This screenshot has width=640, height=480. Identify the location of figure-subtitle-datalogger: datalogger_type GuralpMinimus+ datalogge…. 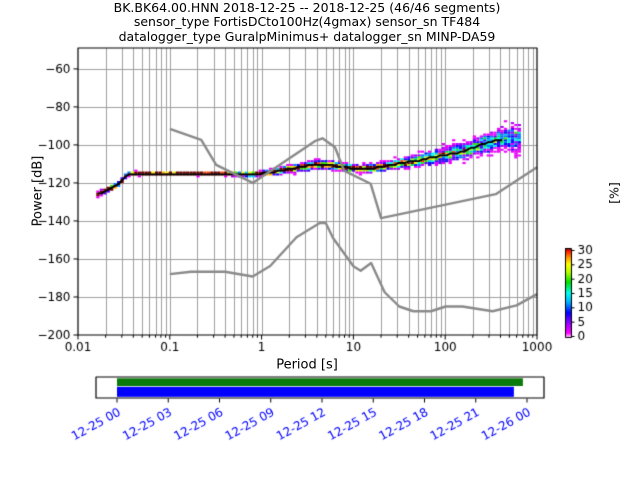
(307, 36).